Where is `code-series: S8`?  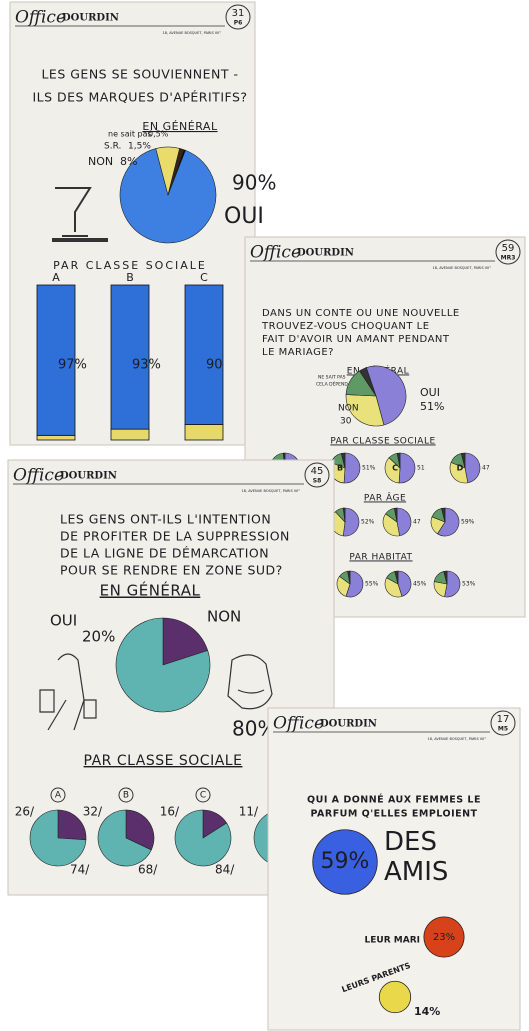 code-series: S8 is located at coordinates (317, 481).